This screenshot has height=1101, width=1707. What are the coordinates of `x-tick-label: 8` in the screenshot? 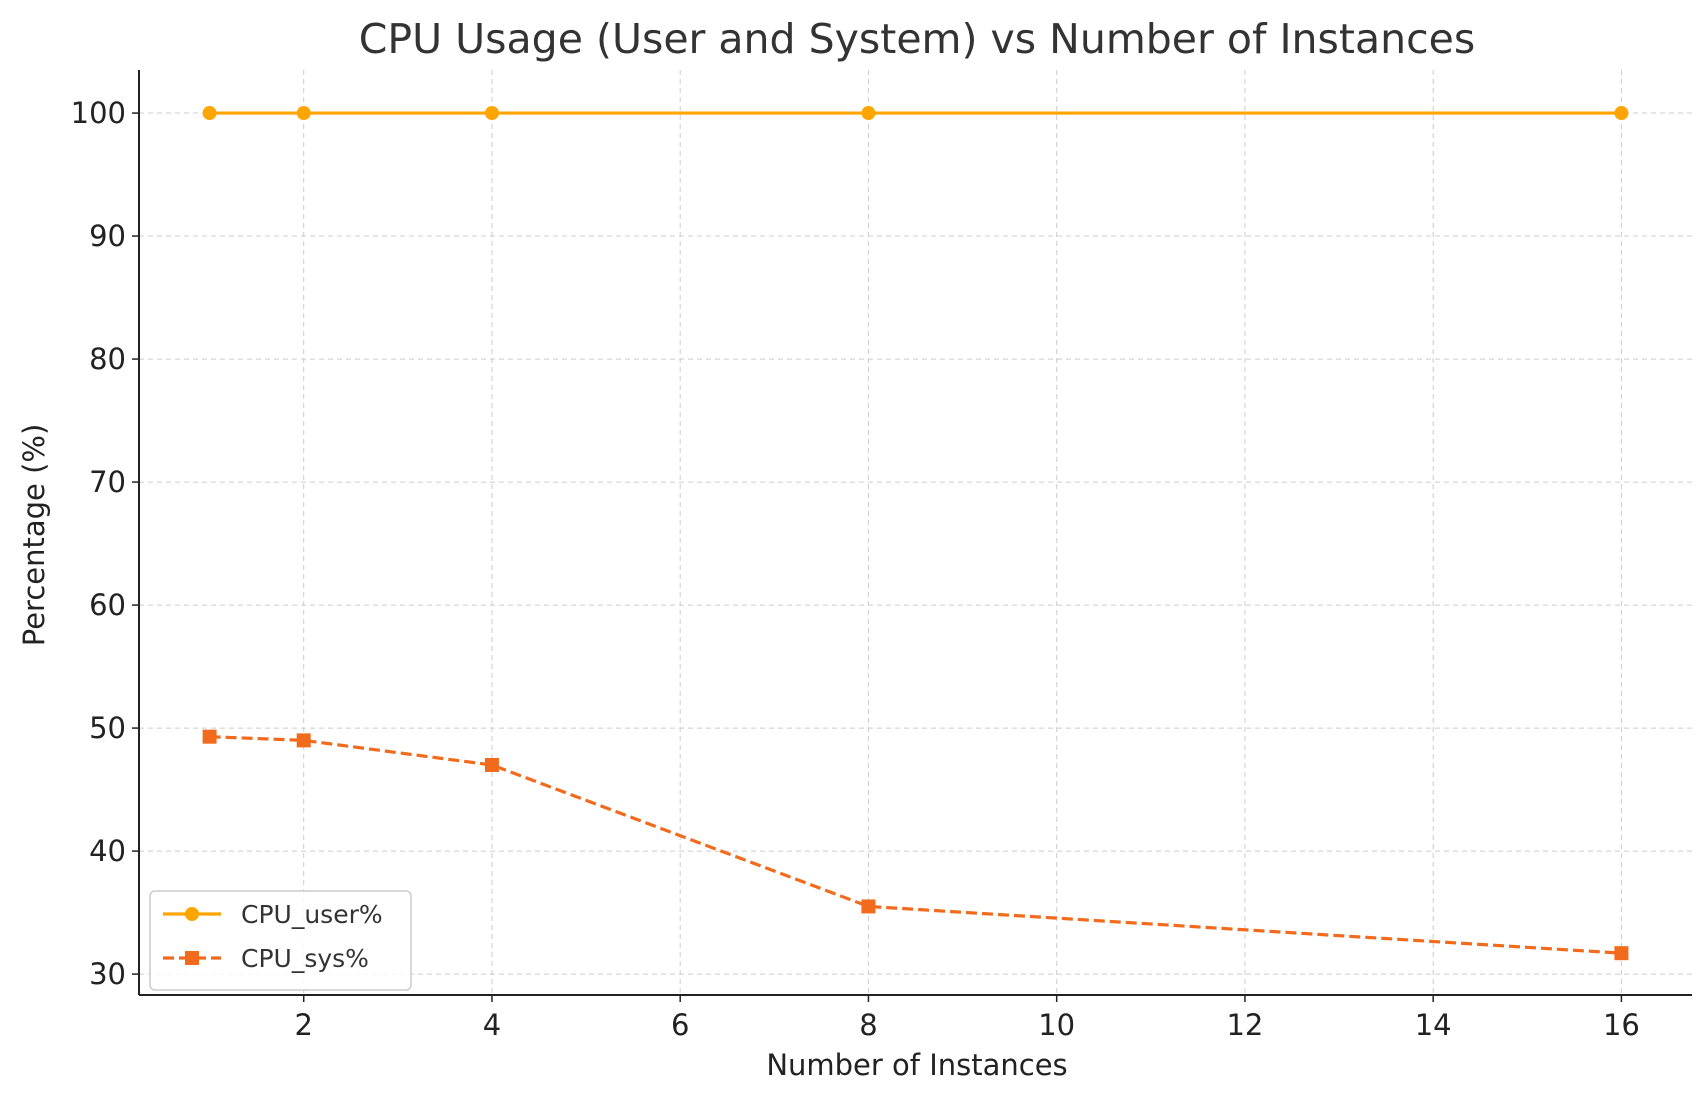 It's located at (868, 1025).